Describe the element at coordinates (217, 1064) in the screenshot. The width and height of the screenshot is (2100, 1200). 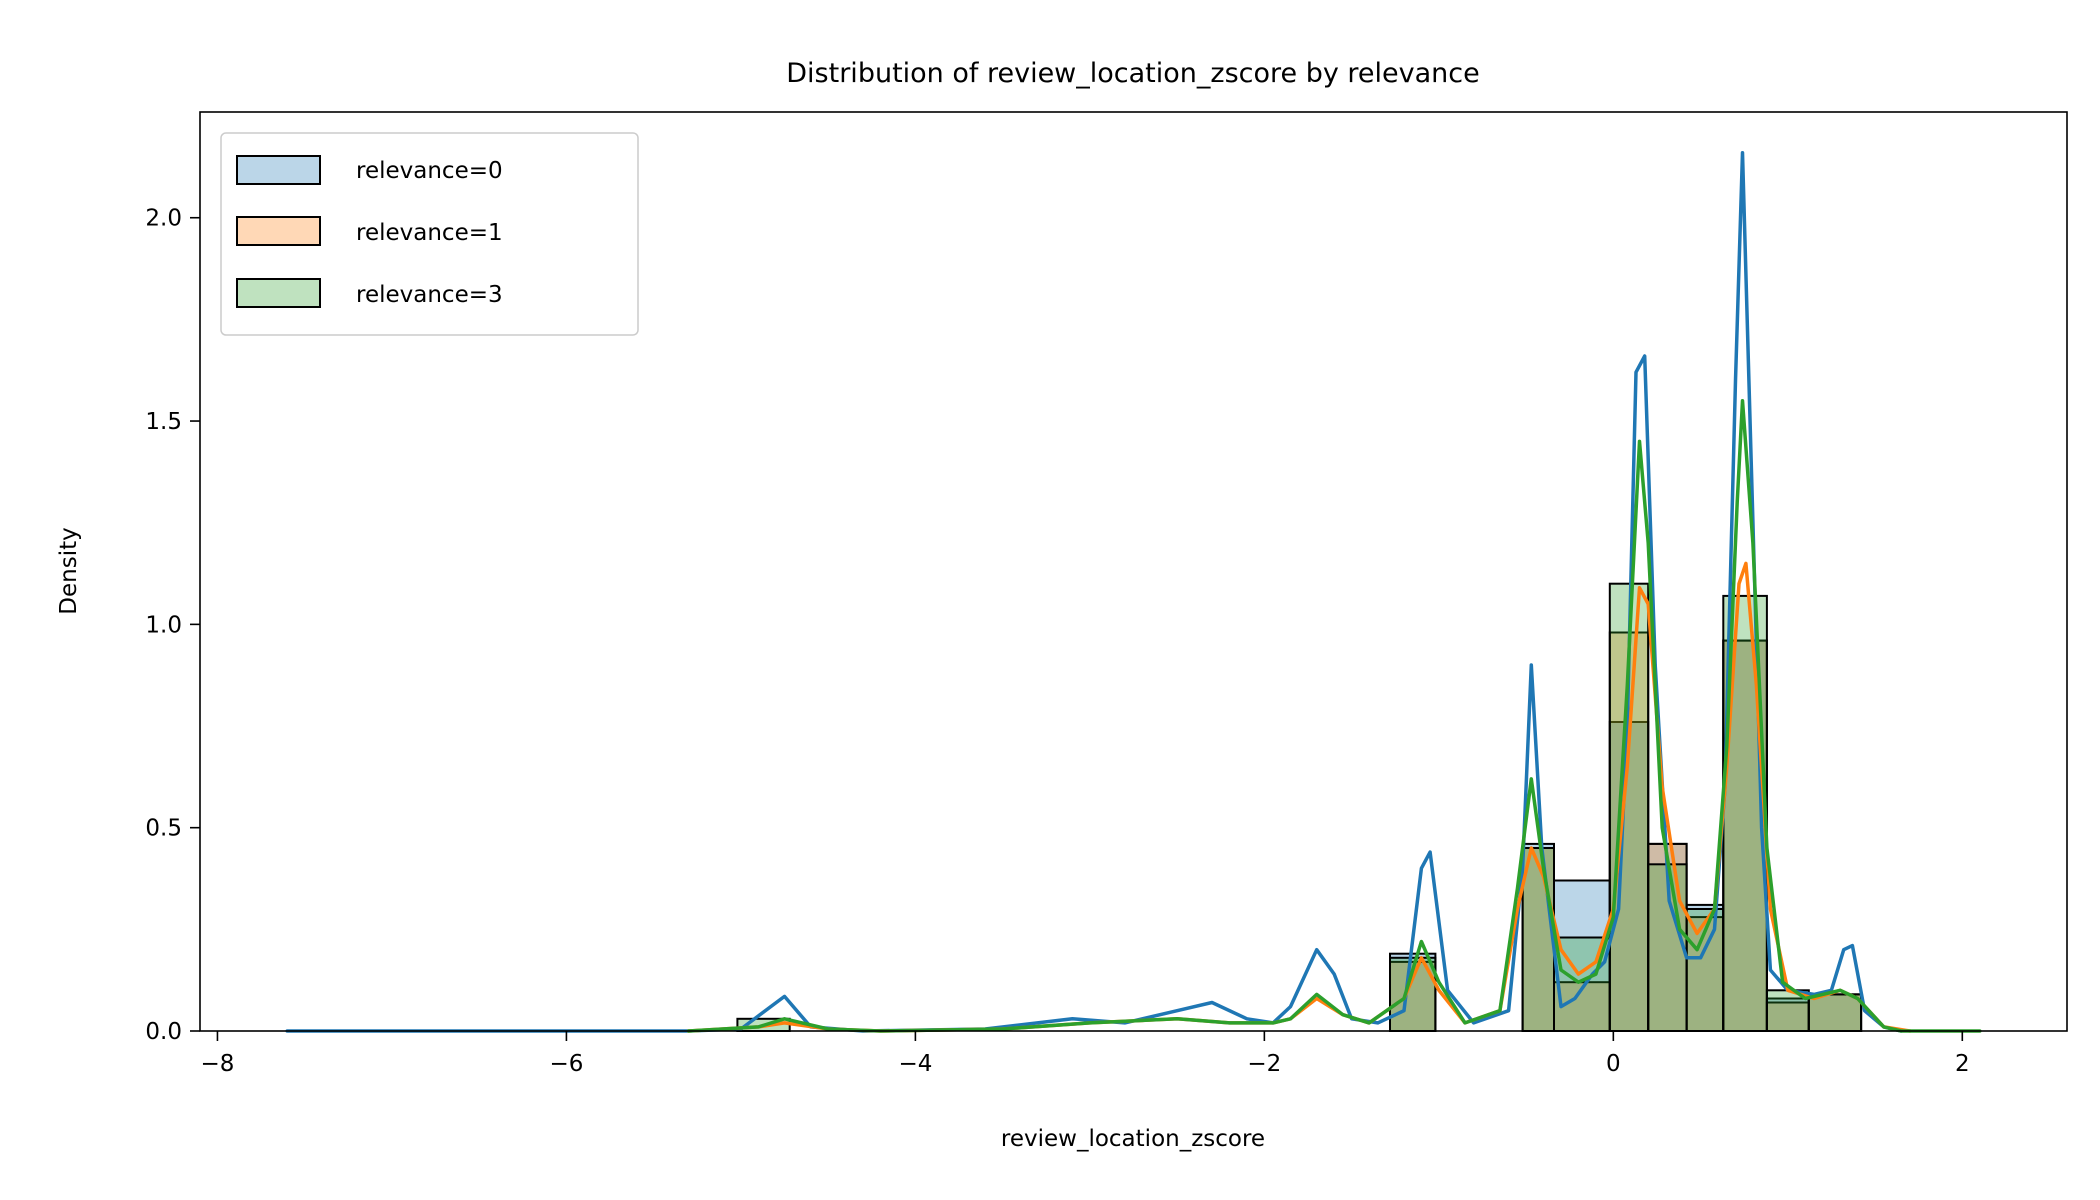
I see `x-tick-label: −8` at that location.